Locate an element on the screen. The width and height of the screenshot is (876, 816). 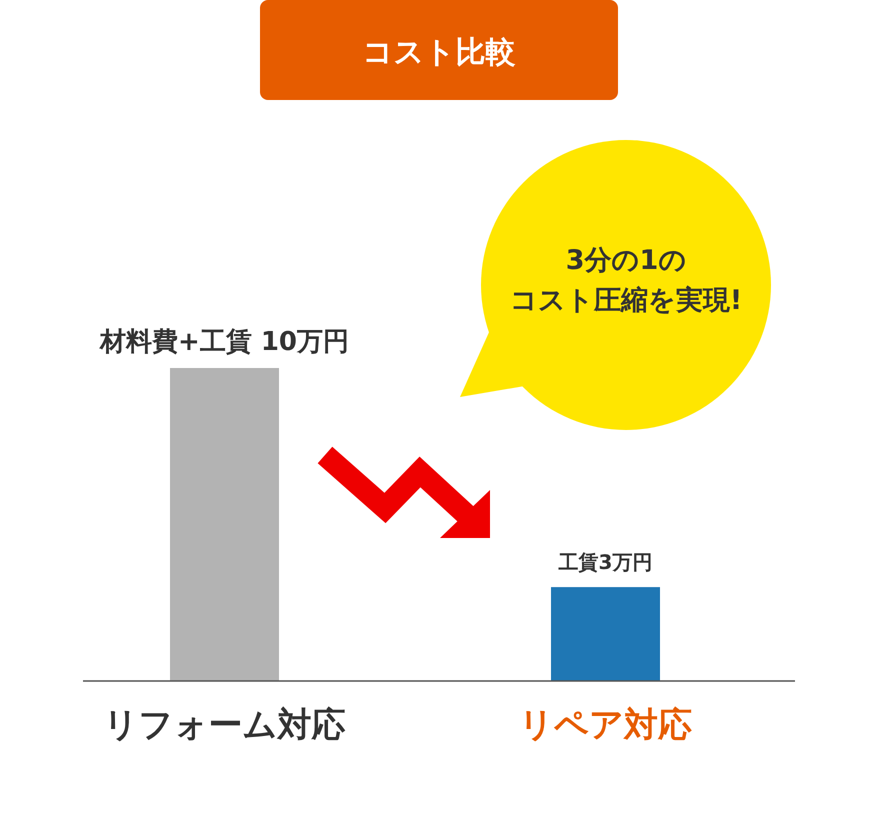
data-label: 材料費+工賃 10万円 is located at coordinates (224, 342).